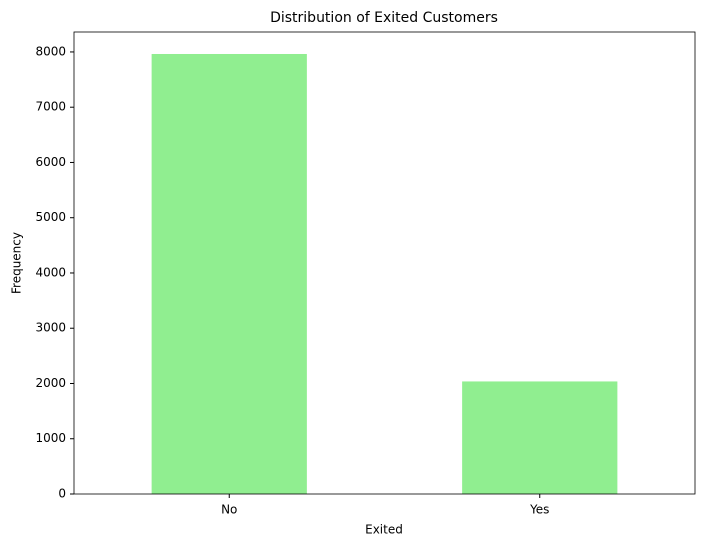  I want to click on bar, so click(540, 437).